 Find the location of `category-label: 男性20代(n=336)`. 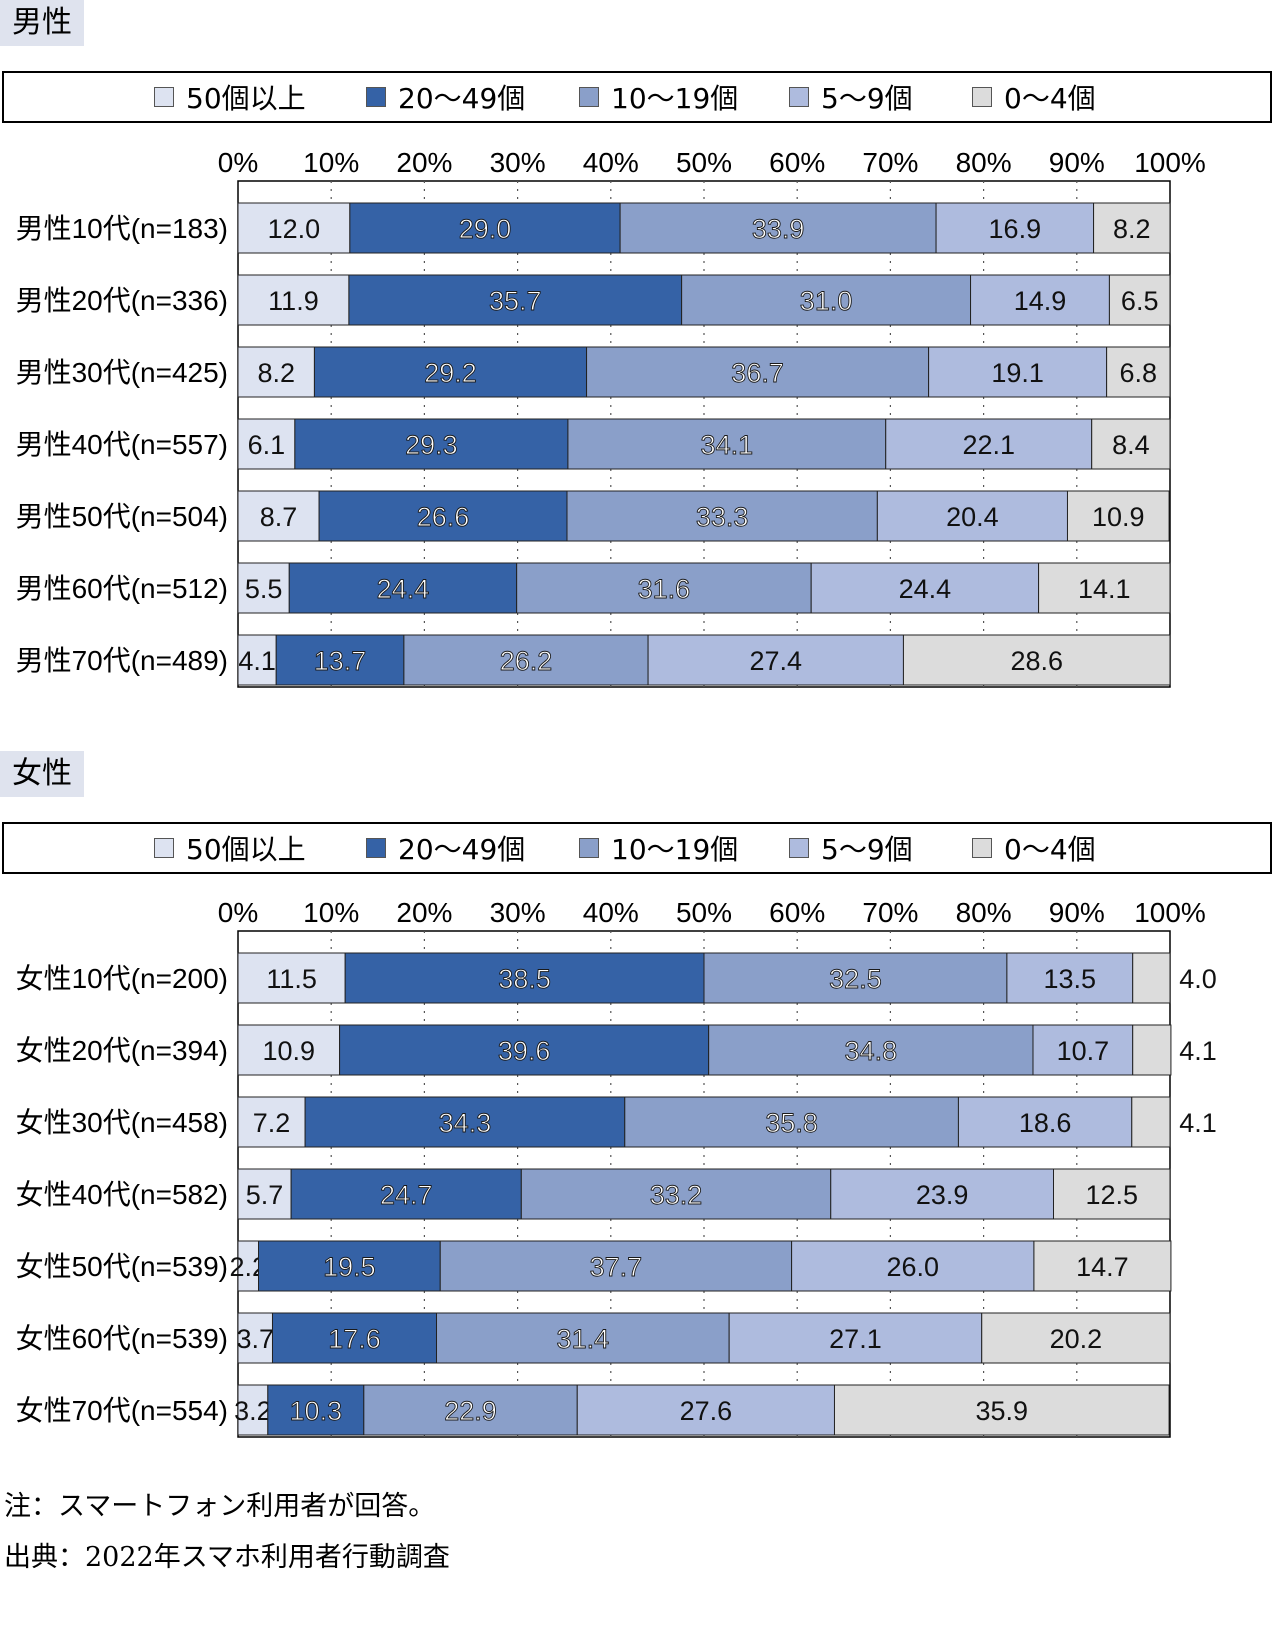

category-label: 男性20代(n=336) is located at coordinates (122, 300).